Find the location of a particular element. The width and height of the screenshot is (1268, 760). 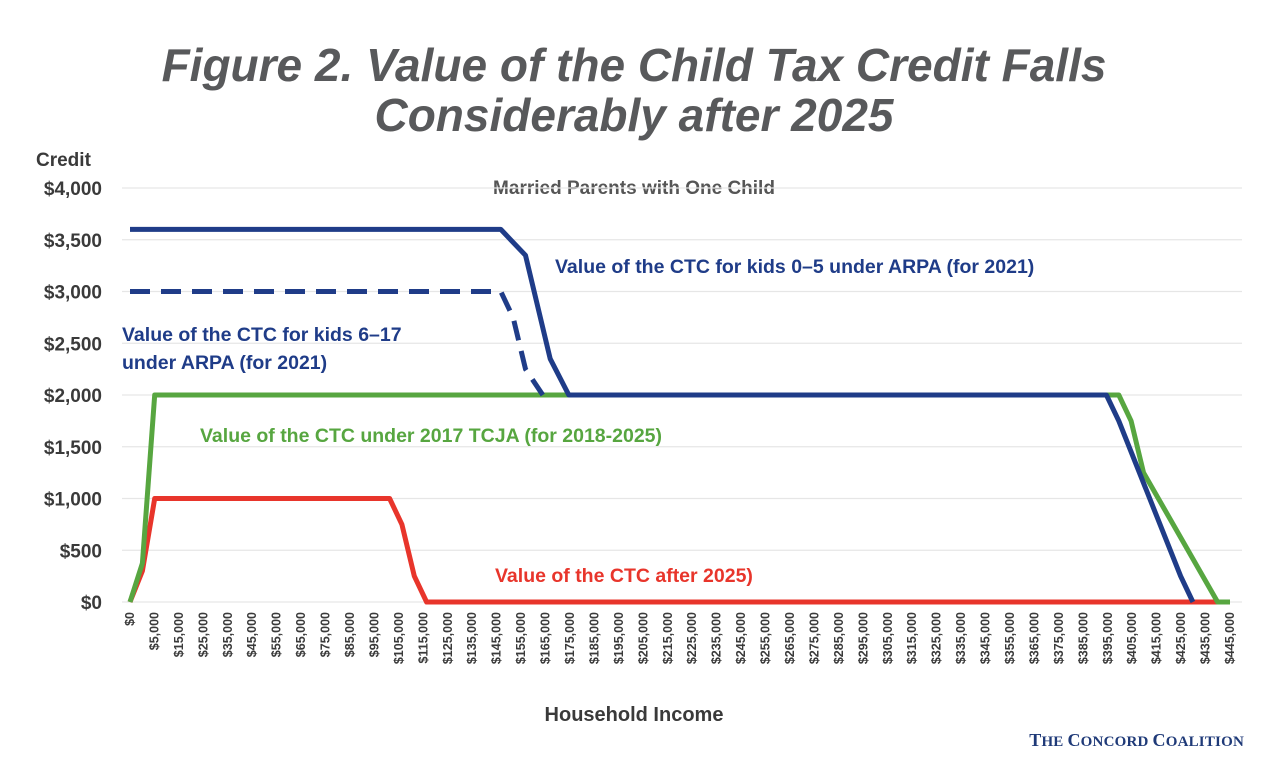

x-tick-label: $215,000 is located at coordinates (668, 638).